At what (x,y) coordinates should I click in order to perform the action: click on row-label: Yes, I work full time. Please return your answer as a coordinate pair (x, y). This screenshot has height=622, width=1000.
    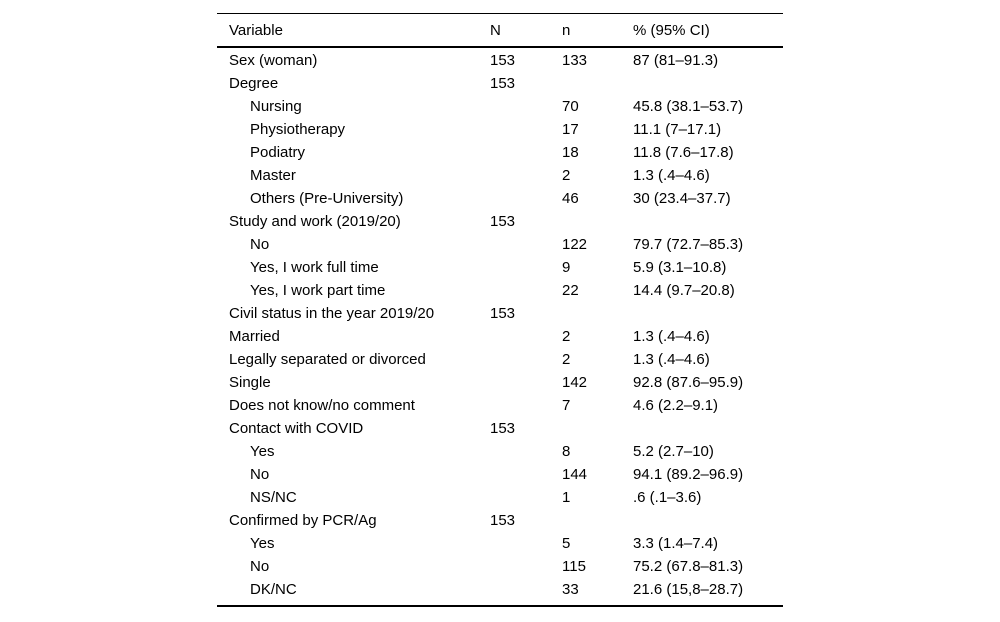
    Looking at the image, I should click on (314, 267).